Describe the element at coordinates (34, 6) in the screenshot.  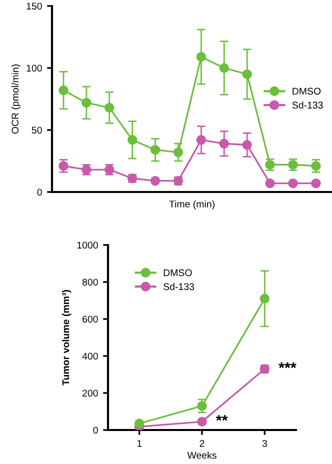
I see `y-tick-label: 150` at that location.